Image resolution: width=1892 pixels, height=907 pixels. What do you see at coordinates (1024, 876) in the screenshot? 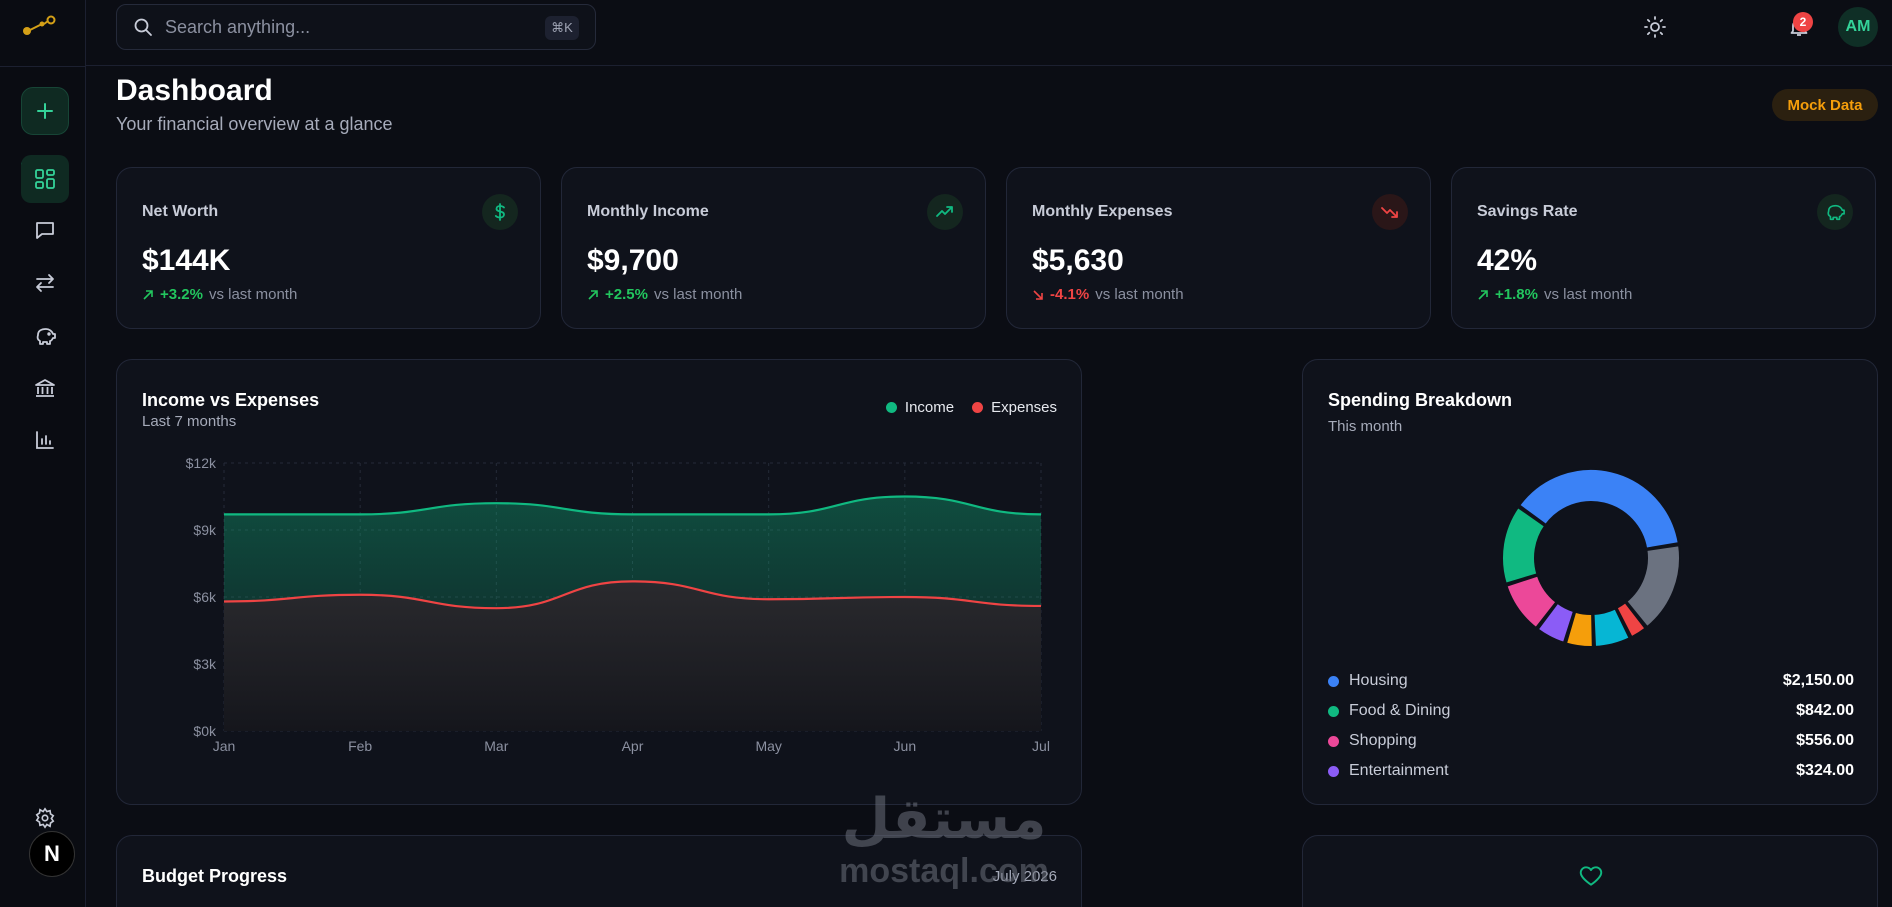
I see `budget-date: July 2026` at bounding box center [1024, 876].